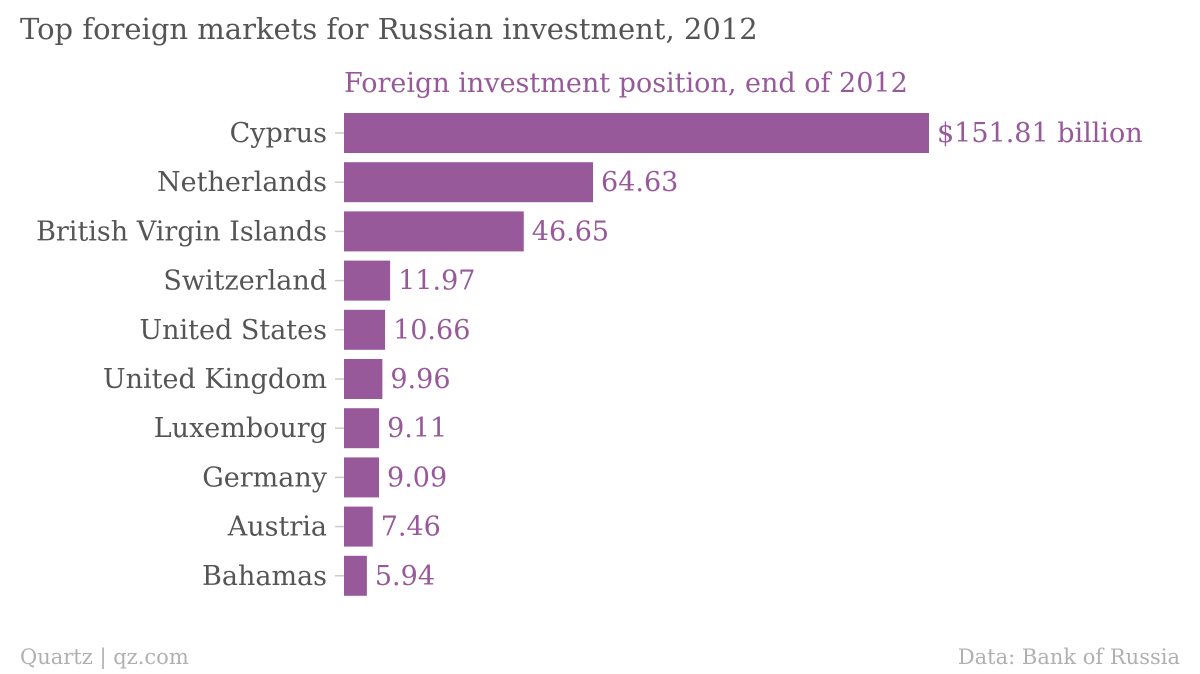  I want to click on value-label: 7.46, so click(411, 527).